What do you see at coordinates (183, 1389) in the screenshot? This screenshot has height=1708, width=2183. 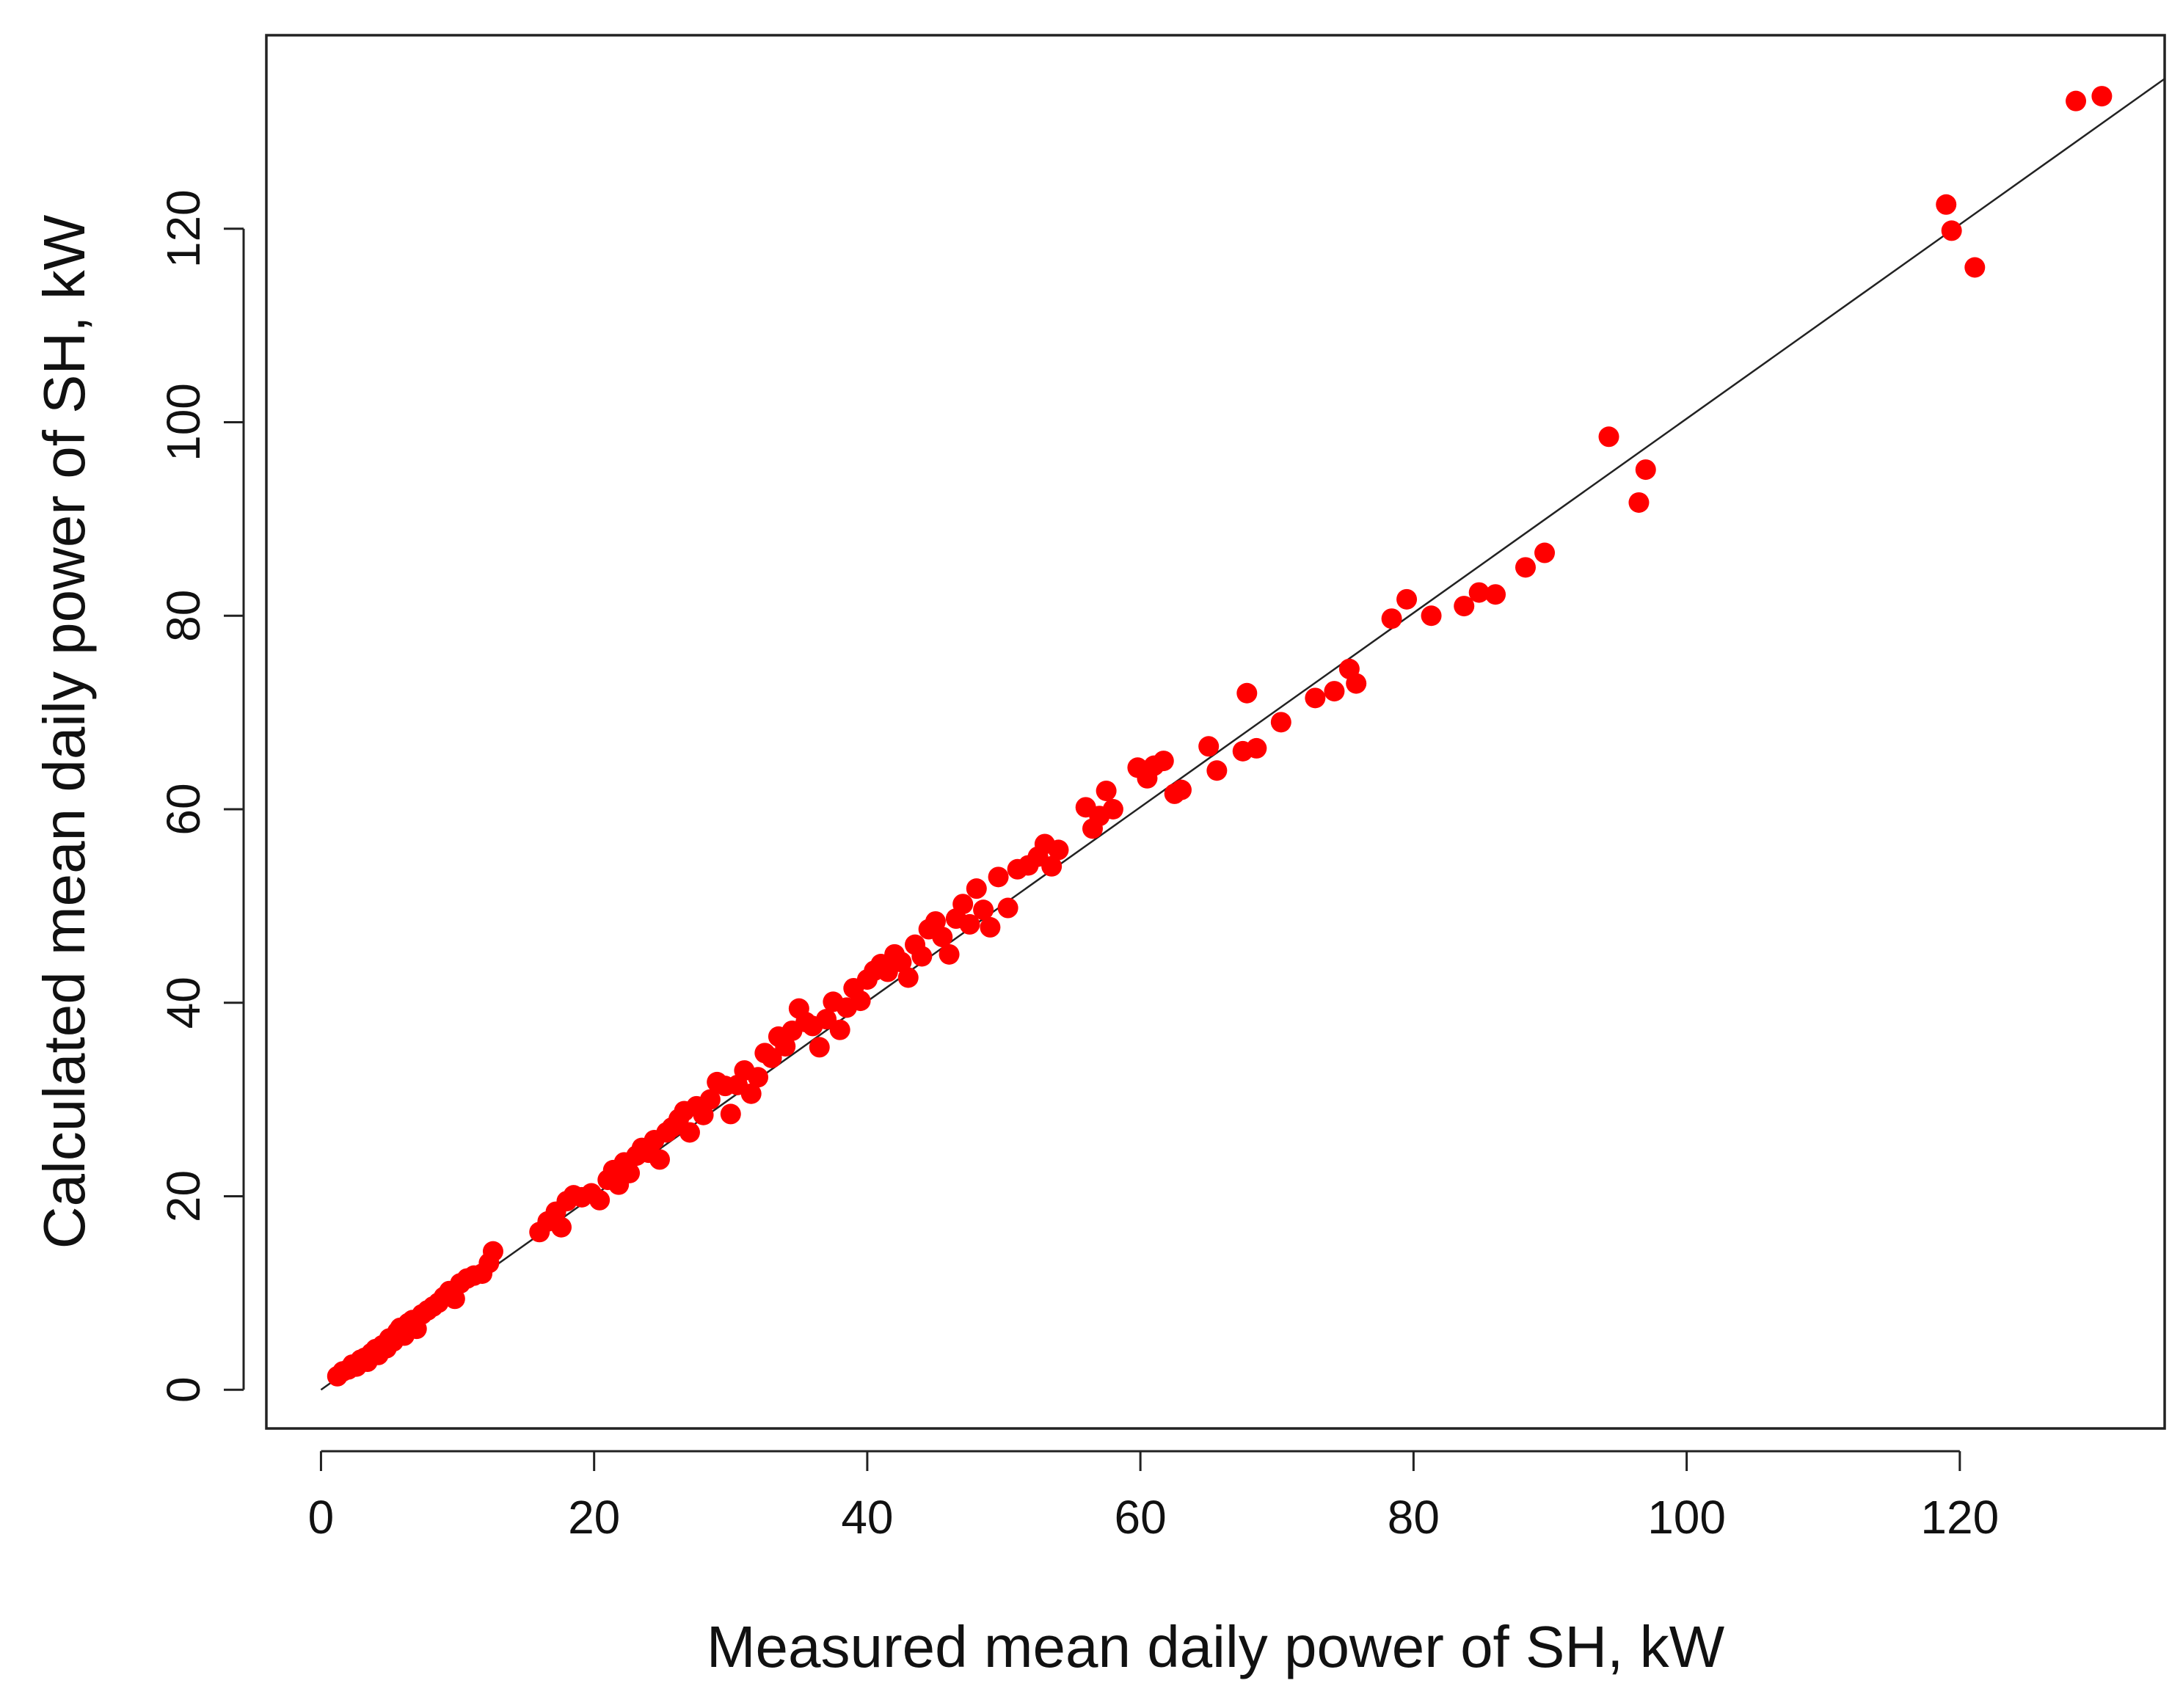 I see `y-tick-label: 0` at bounding box center [183, 1389].